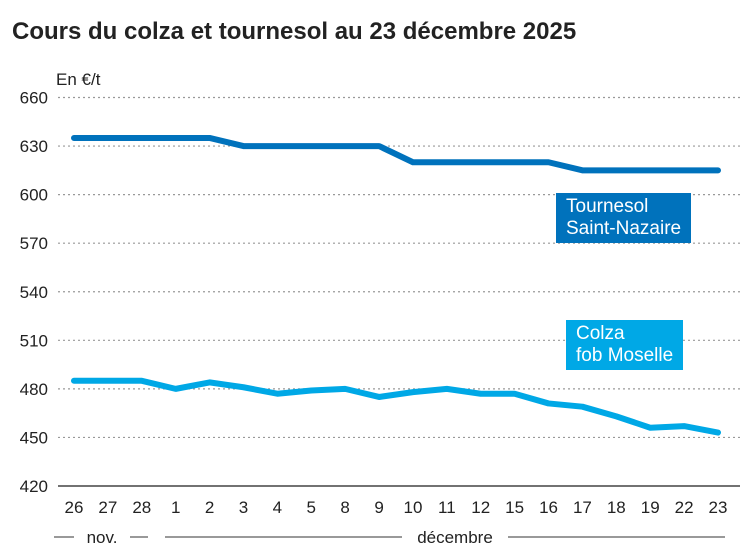 This screenshot has height=558, width=747. What do you see at coordinates (34, 389) in the screenshot?
I see `y-tick-label: 480` at bounding box center [34, 389].